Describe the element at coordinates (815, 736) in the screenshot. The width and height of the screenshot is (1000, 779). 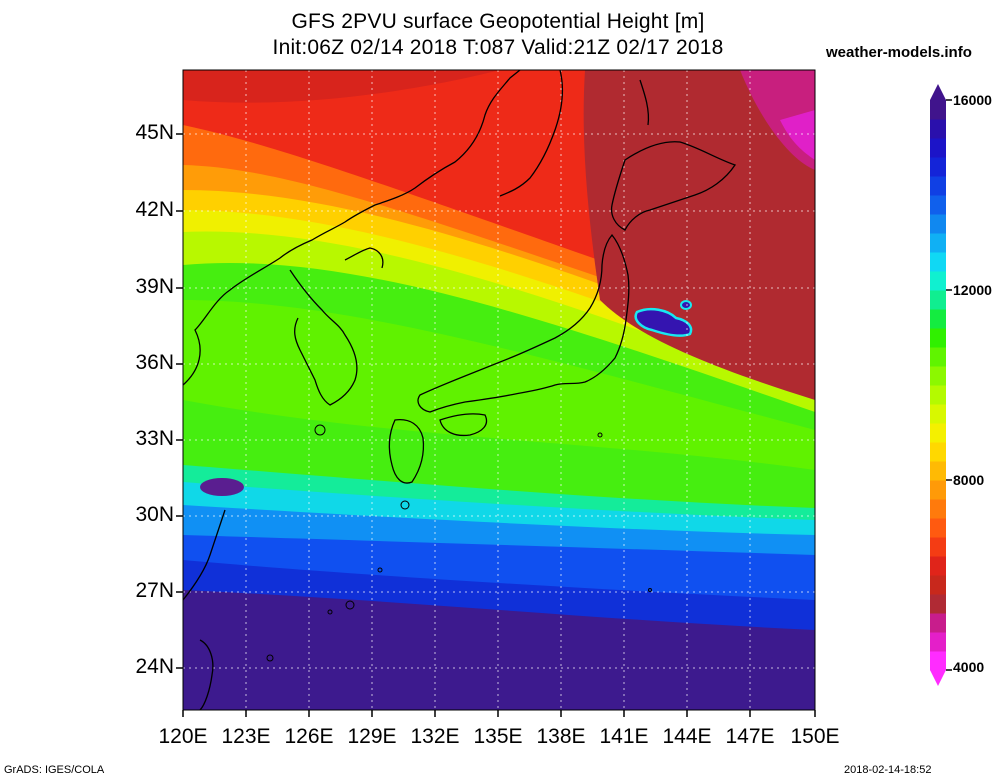
I see `x-tick-label: 150E` at that location.